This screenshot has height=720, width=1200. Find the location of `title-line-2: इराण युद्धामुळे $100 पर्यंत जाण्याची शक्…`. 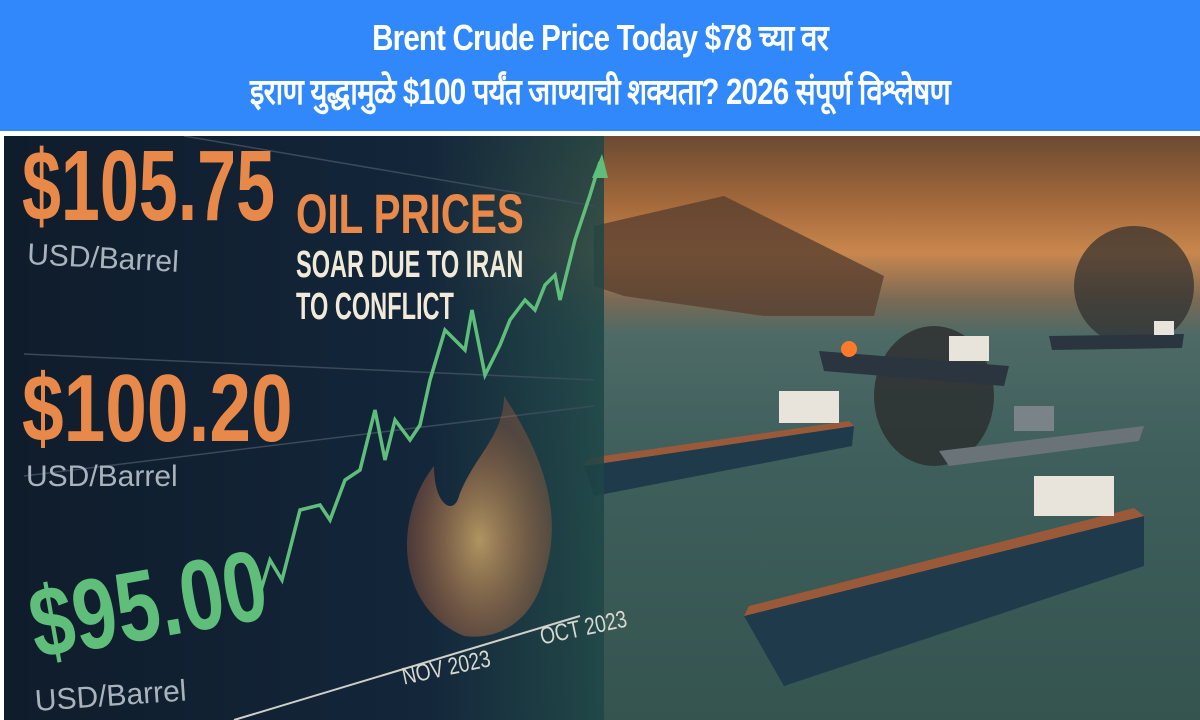

title-line-2: इराण युद्धामुळे $100 पर्यंत जाण्याची शक्… is located at coordinates (600, 91).